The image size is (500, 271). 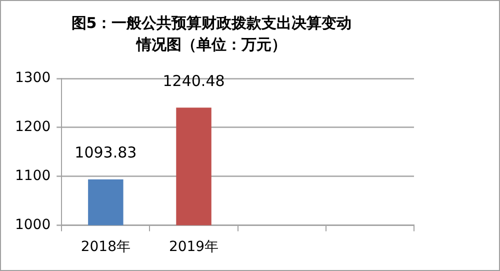 I want to click on x-tick-label: 2018年, so click(x=105, y=247).